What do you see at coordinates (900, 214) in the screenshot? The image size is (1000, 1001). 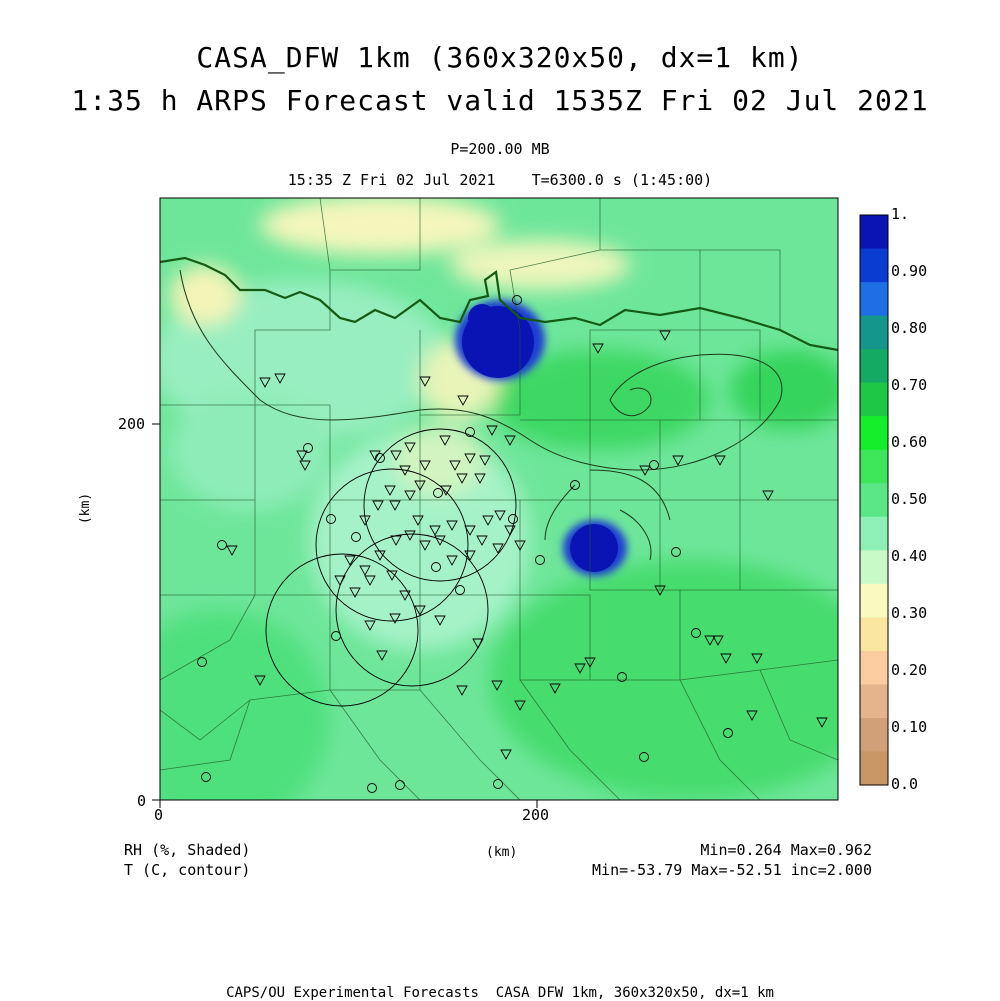 I see `colorbar-label: 1.` at bounding box center [900, 214].